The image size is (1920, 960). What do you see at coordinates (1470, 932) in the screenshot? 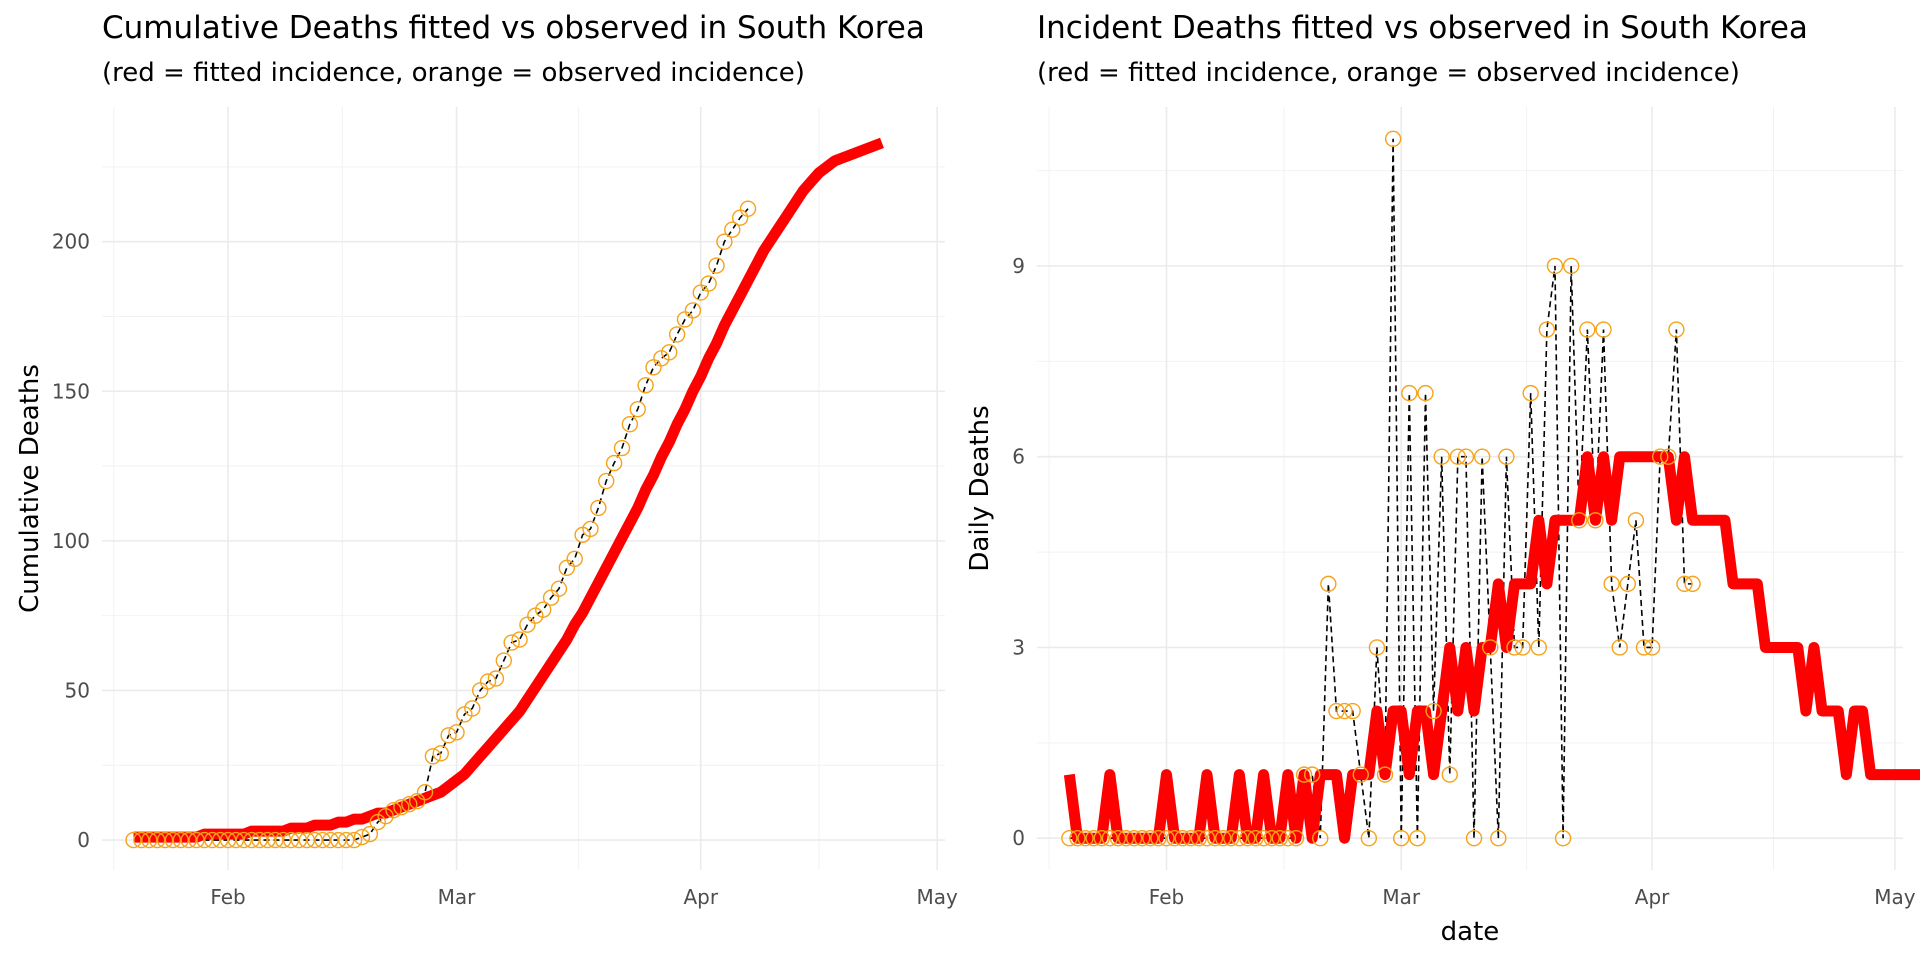
I see `x-axis-label: date` at bounding box center [1470, 932].